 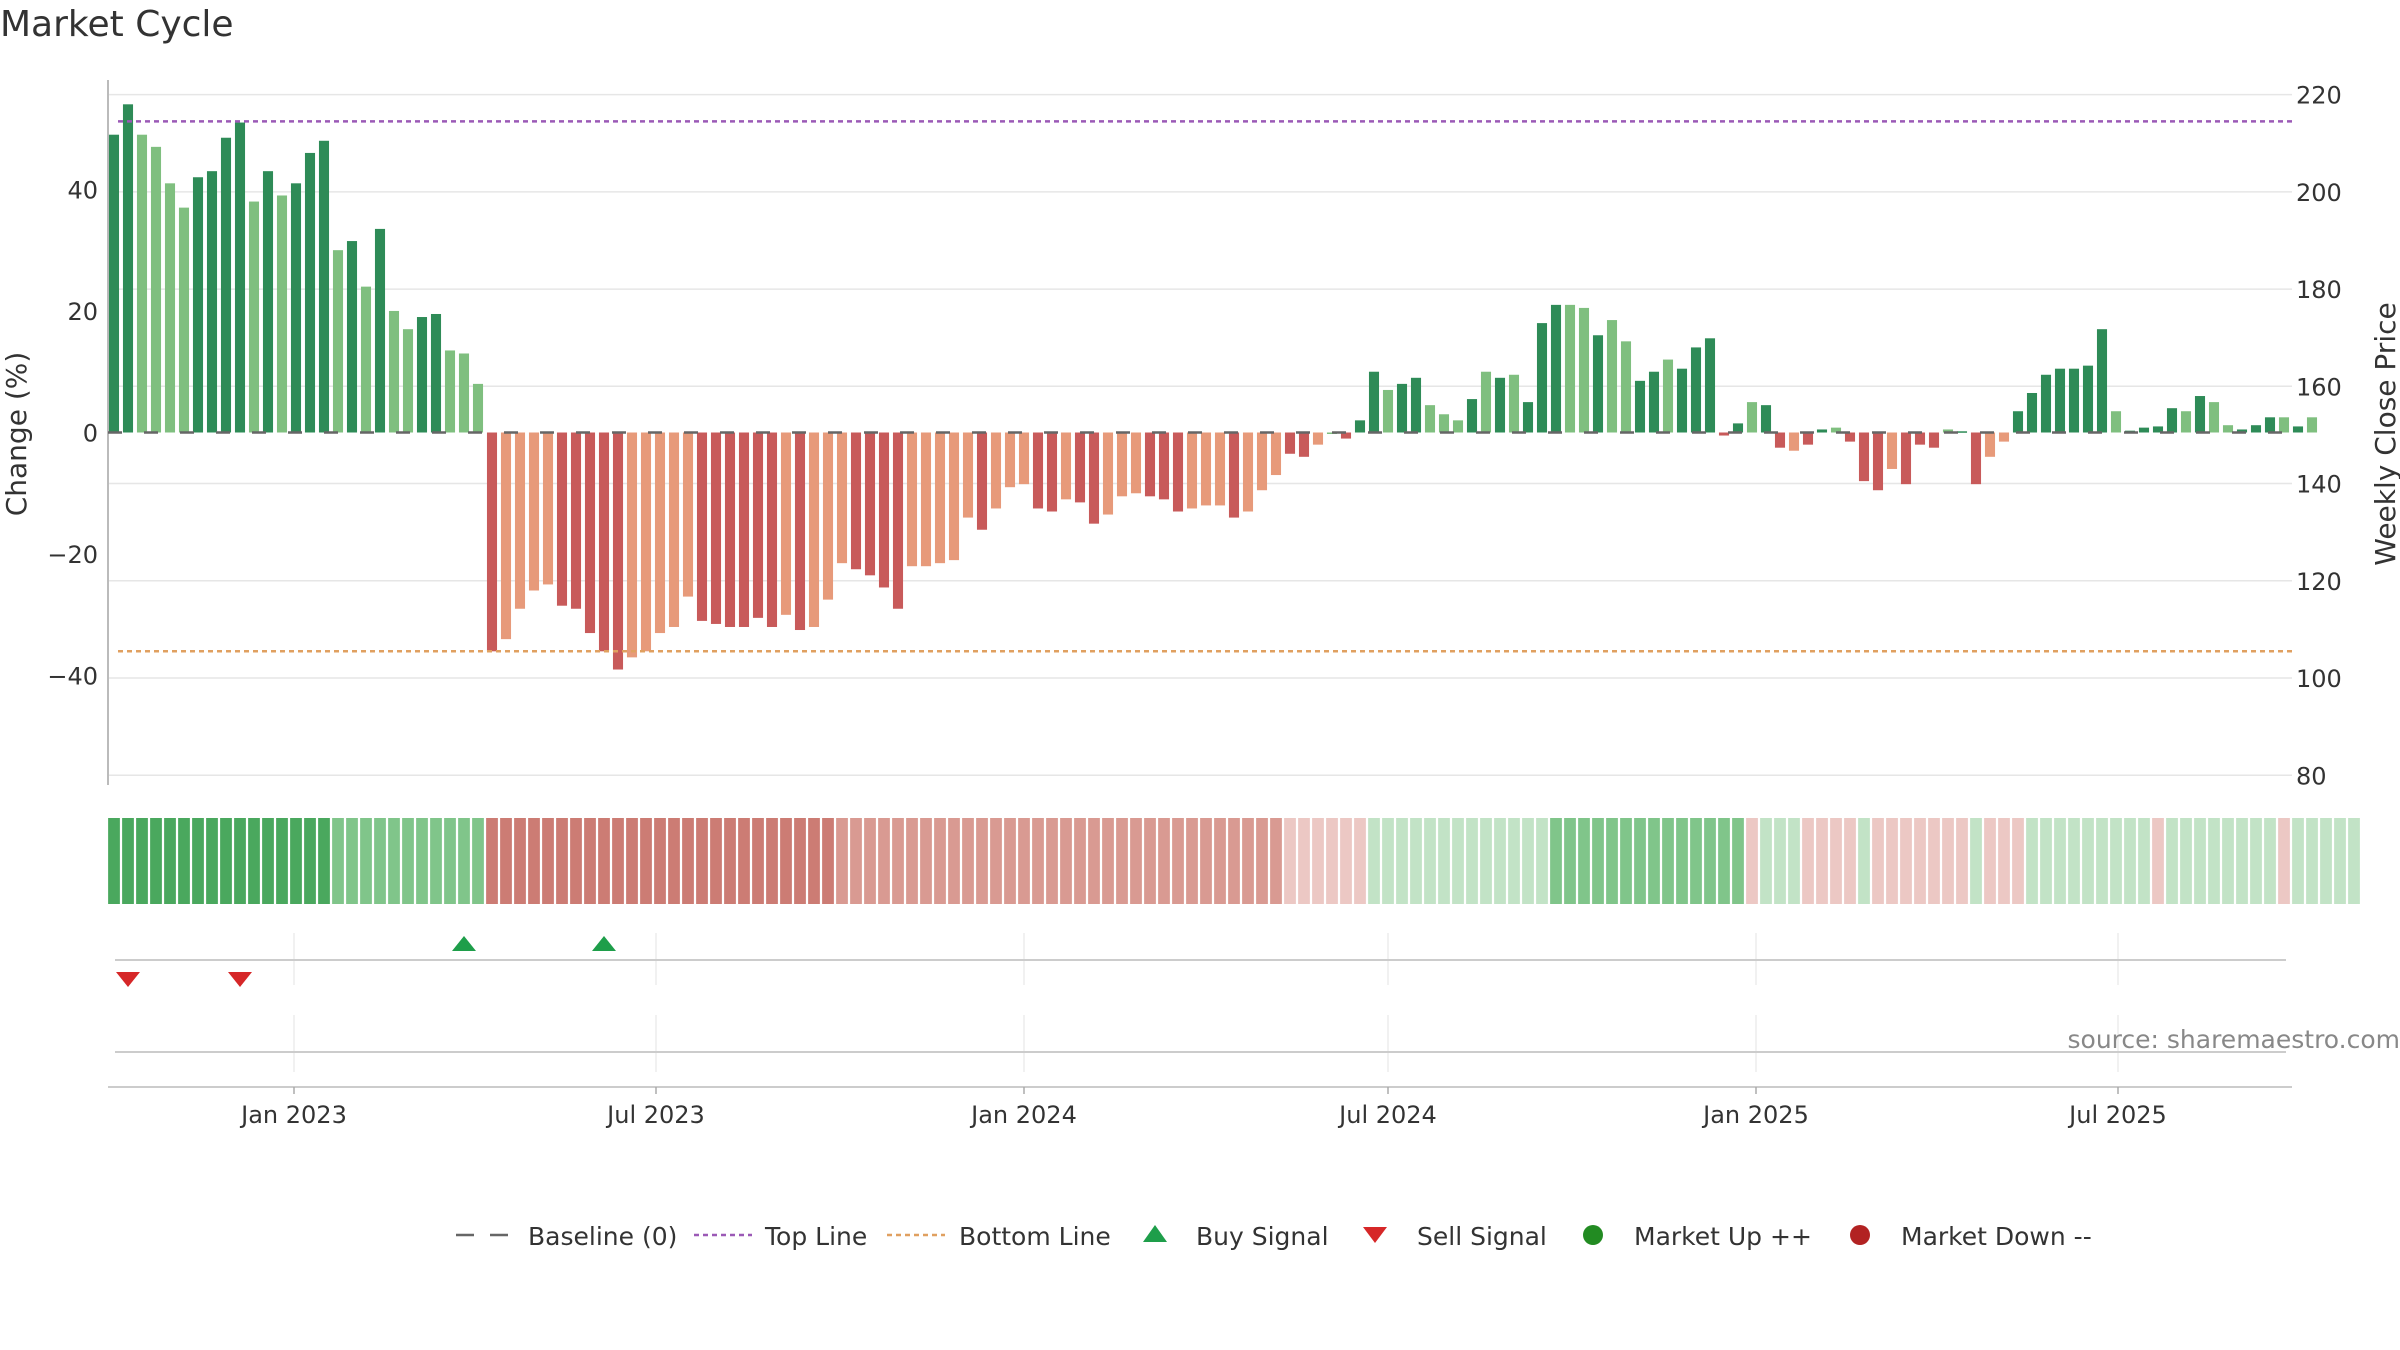 I want to click on sell-signal-marker, so click(x=240, y=979).